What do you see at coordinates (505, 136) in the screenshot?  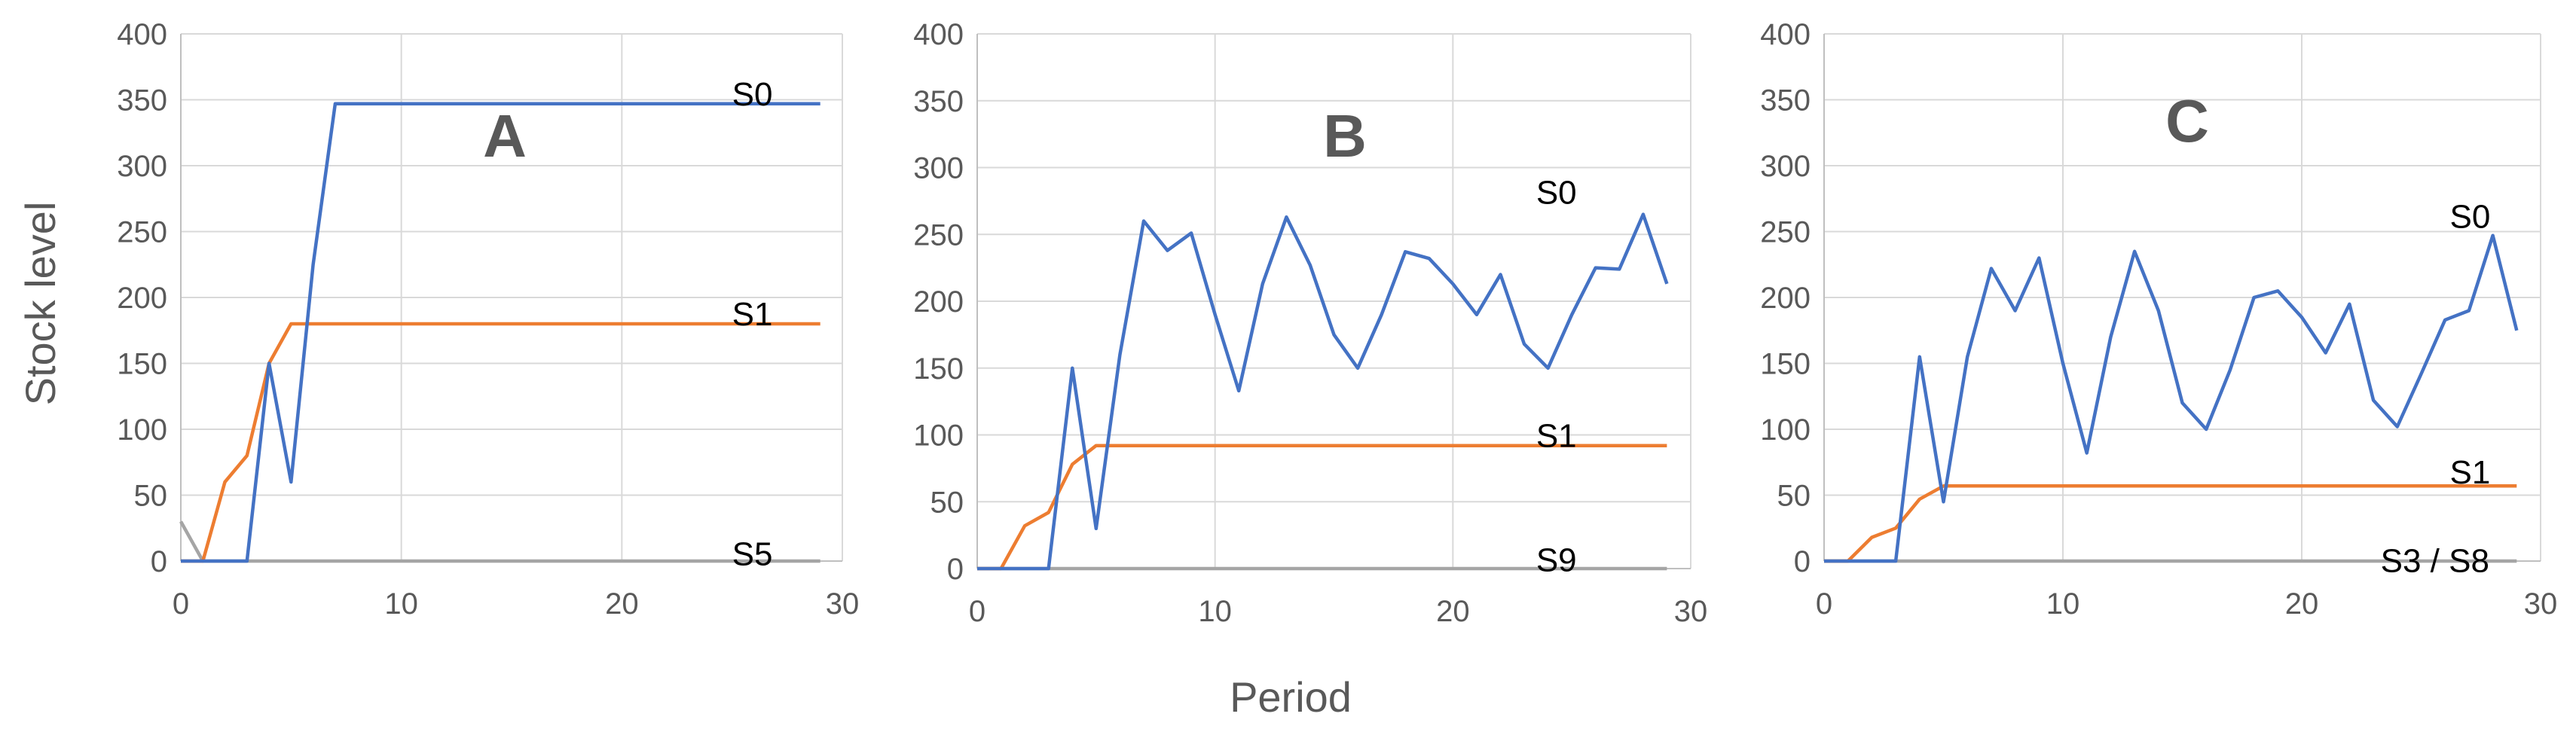 I see `panel-title: A` at bounding box center [505, 136].